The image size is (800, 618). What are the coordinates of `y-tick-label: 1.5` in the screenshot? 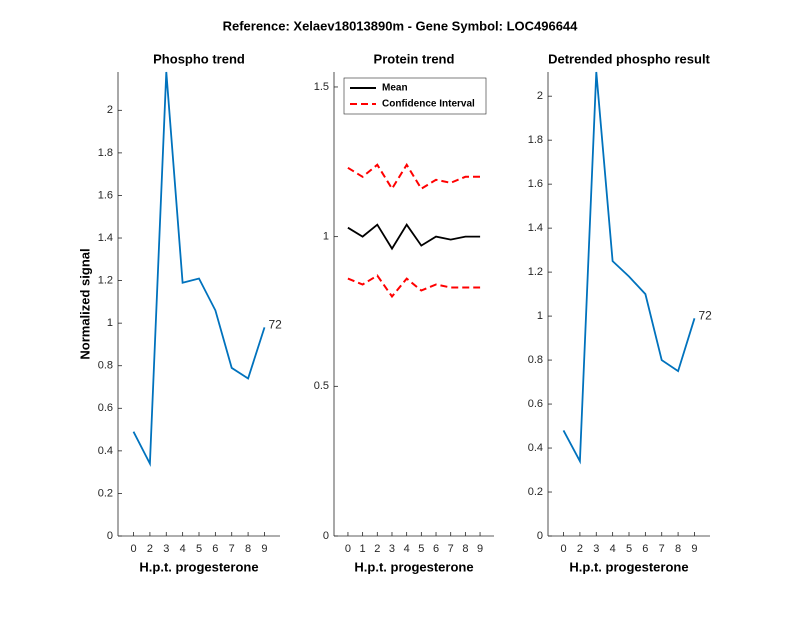 It's located at (321, 87).